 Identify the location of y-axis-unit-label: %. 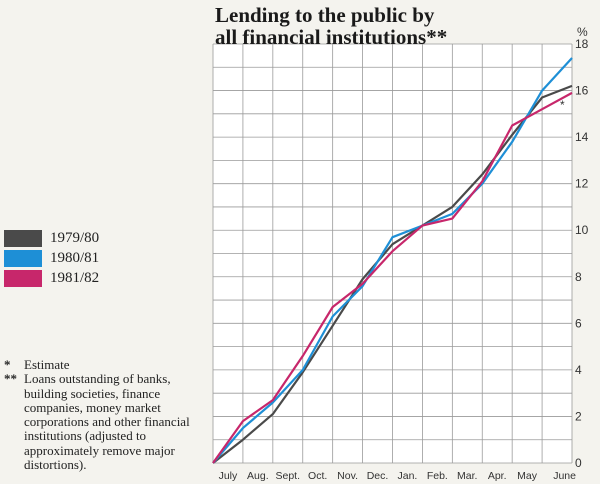
(582, 32).